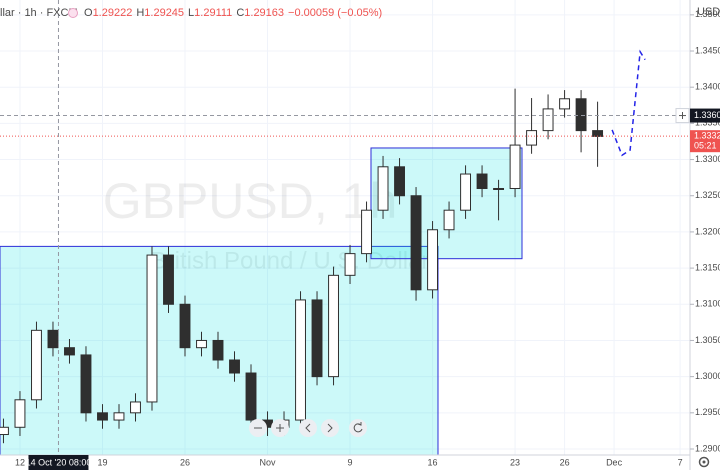 This screenshot has width=720, height=470. I want to click on y-tick-label: 1.33500, so click(707, 123).